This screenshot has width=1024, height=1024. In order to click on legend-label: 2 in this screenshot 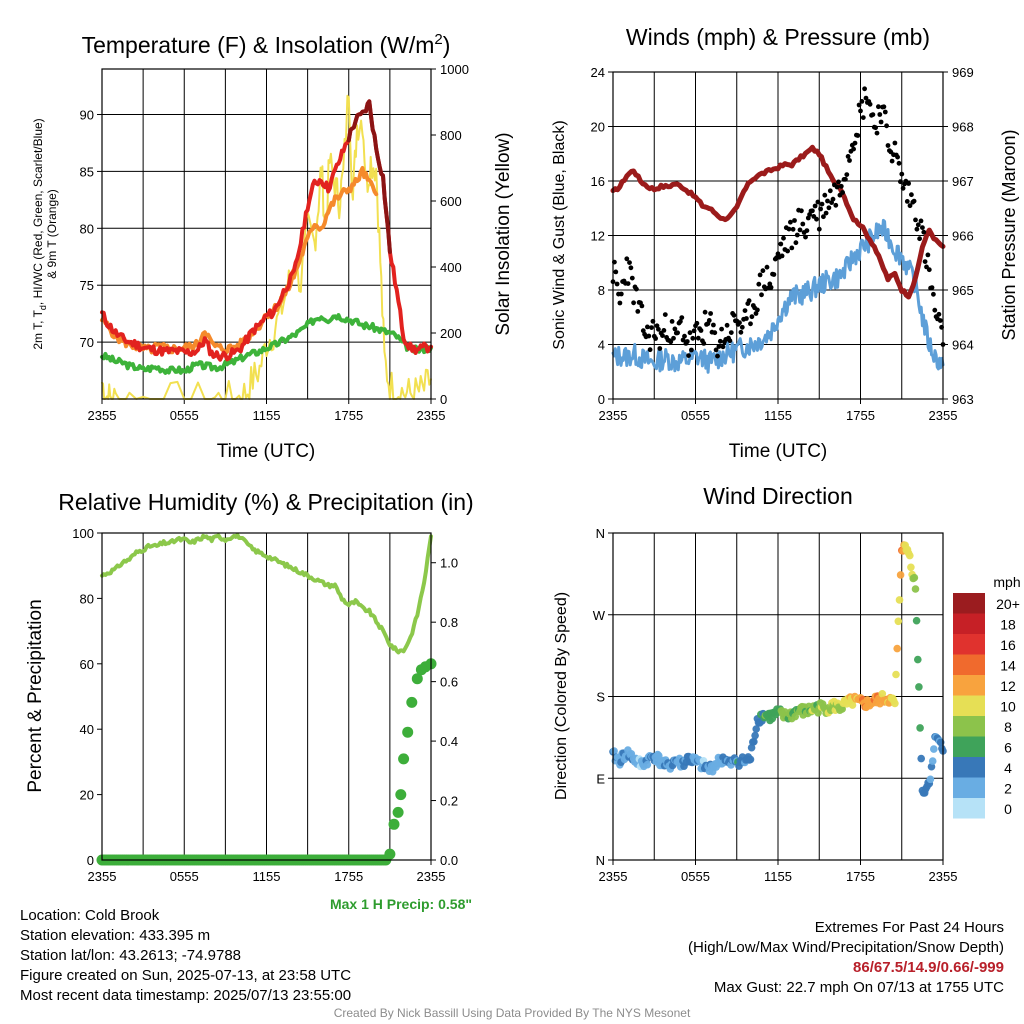, I will do `click(1008, 789)`.